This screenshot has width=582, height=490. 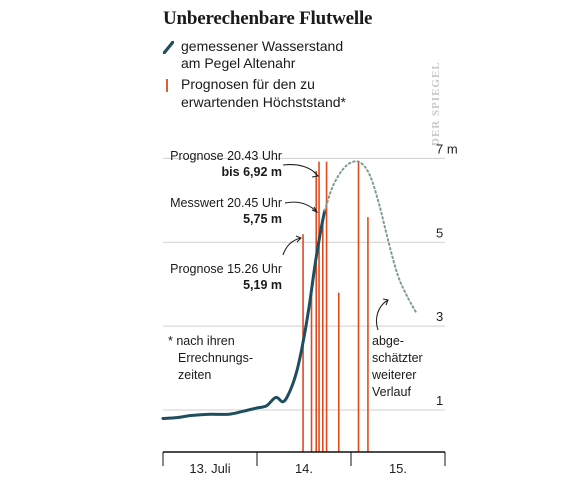 I want to click on y-tick-labels: 1 3 5 7 m, so click(x=447, y=274).